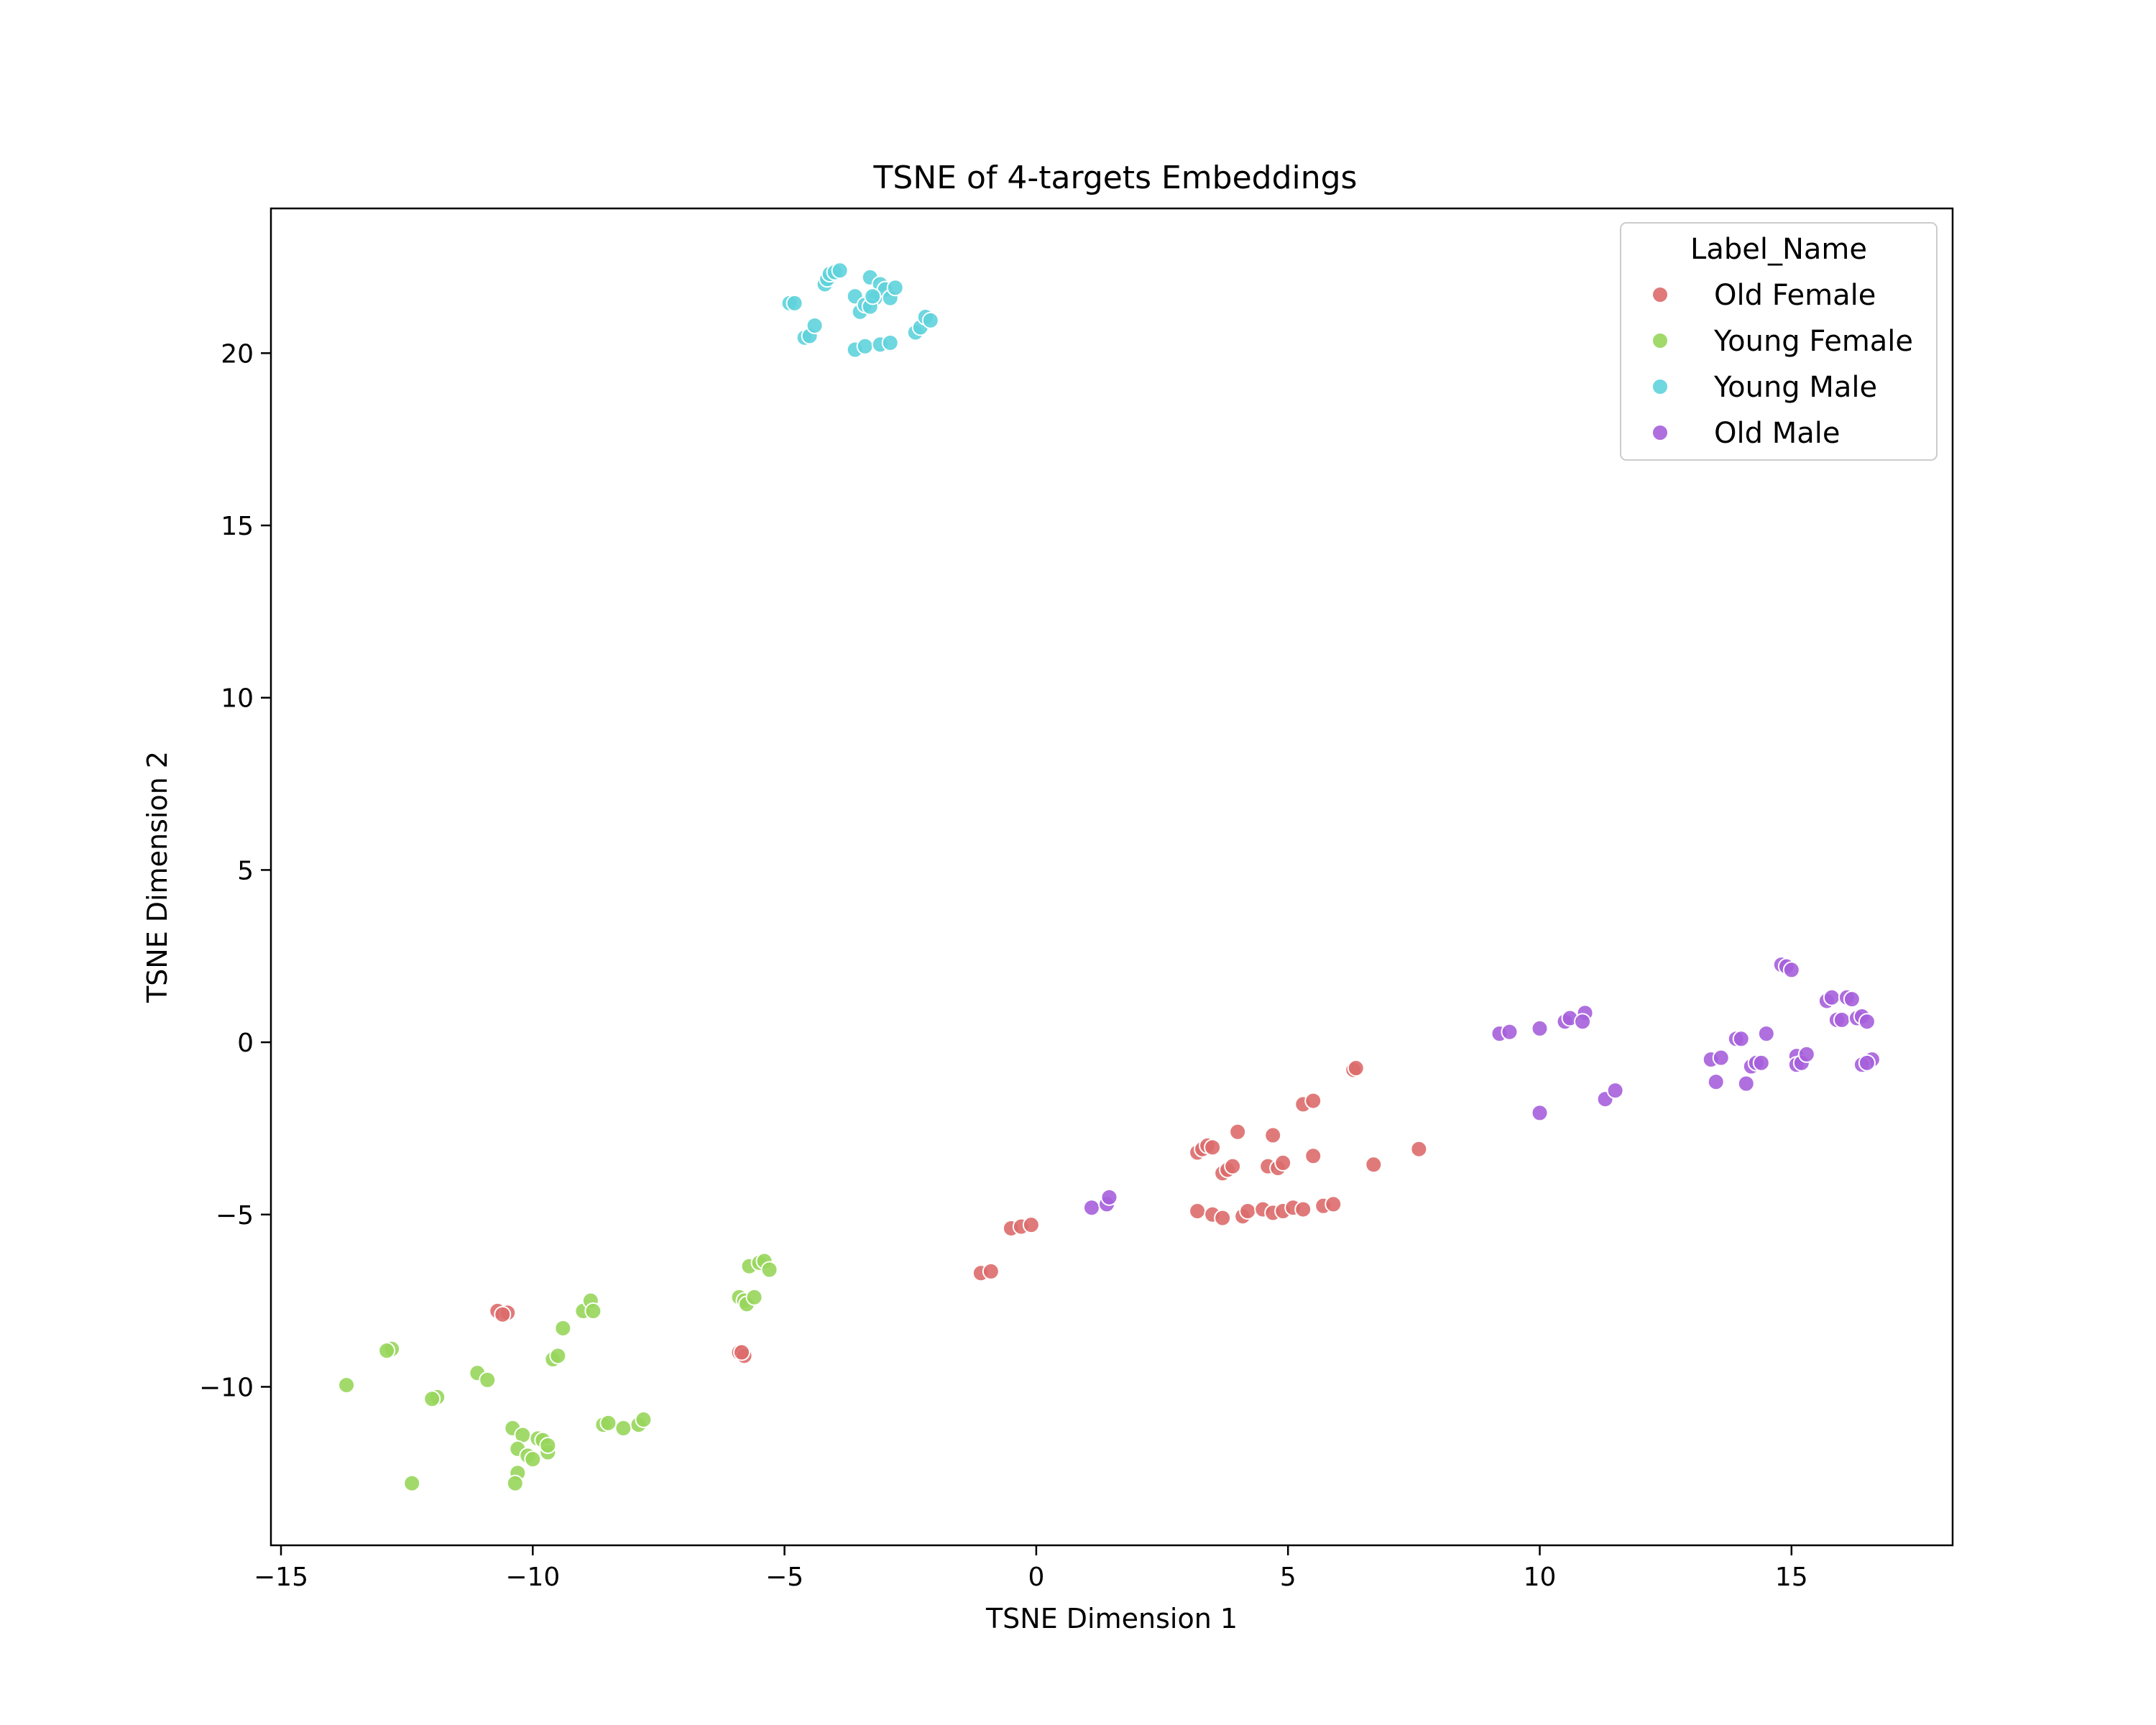 The height and width of the screenshot is (1725, 2156). Describe the element at coordinates (238, 699) in the screenshot. I see `y-tick-label: 10` at that location.